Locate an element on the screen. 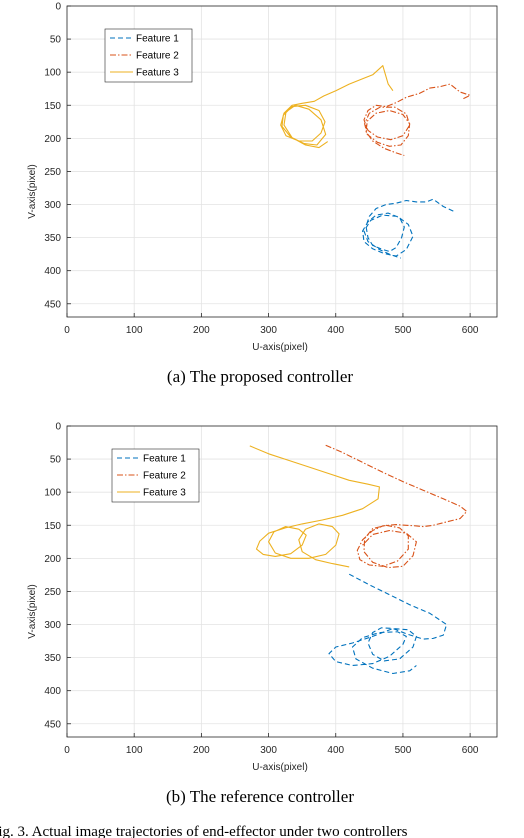  panel-b-y-tick-label: 150 is located at coordinates (52, 526).